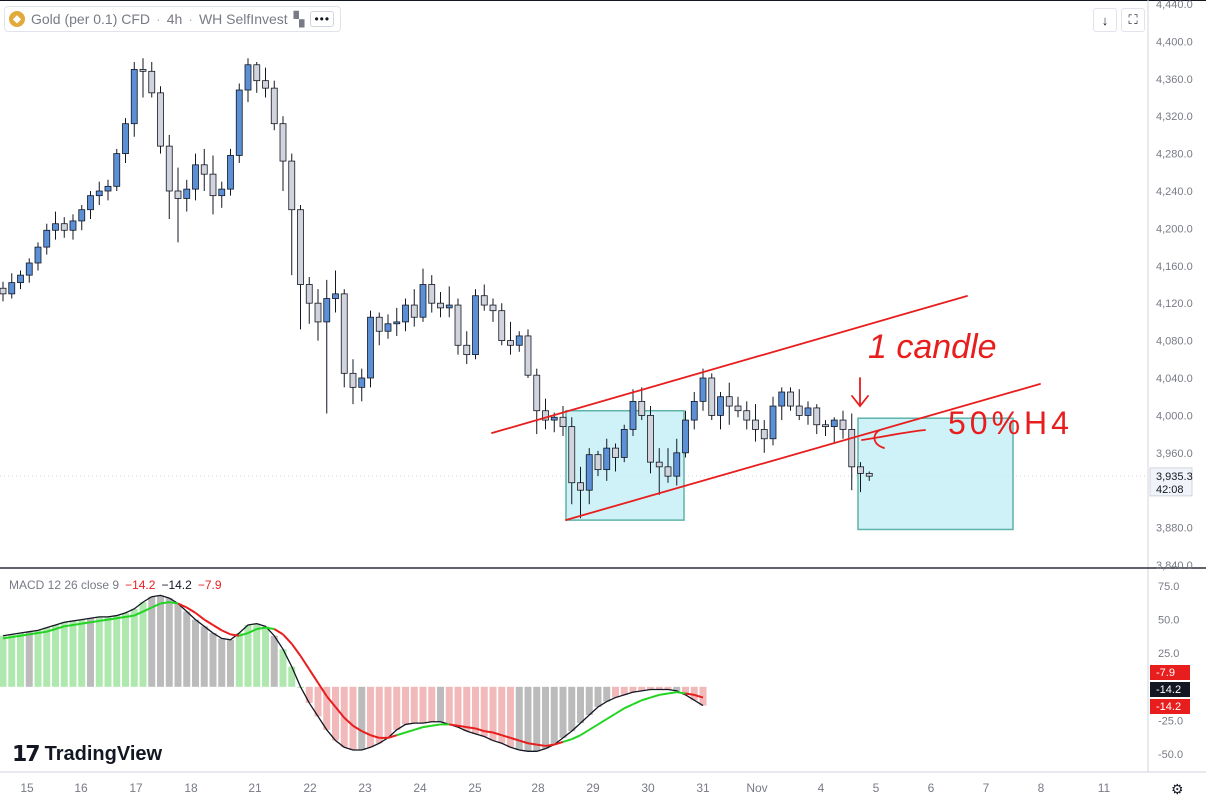 The width and height of the screenshot is (1206, 812). What do you see at coordinates (1171, 482) in the screenshot?
I see `last-price-badge` at bounding box center [1171, 482].